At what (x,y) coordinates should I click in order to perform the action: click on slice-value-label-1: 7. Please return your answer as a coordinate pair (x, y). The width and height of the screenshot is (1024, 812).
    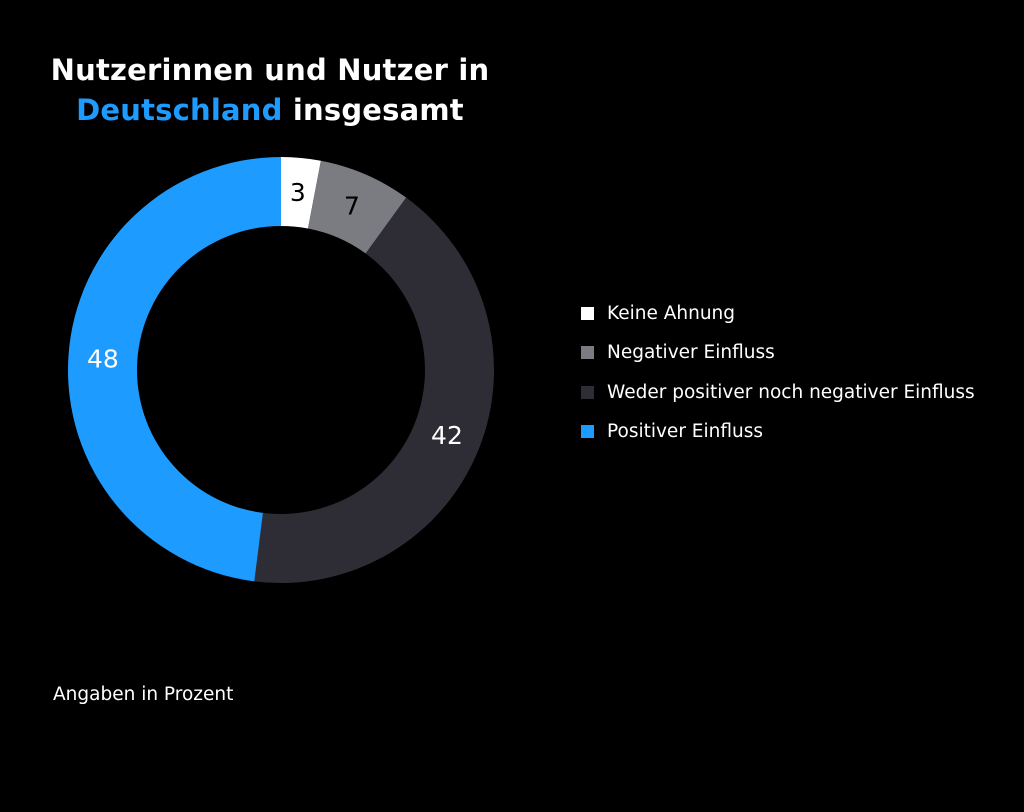
    Looking at the image, I should click on (352, 206).